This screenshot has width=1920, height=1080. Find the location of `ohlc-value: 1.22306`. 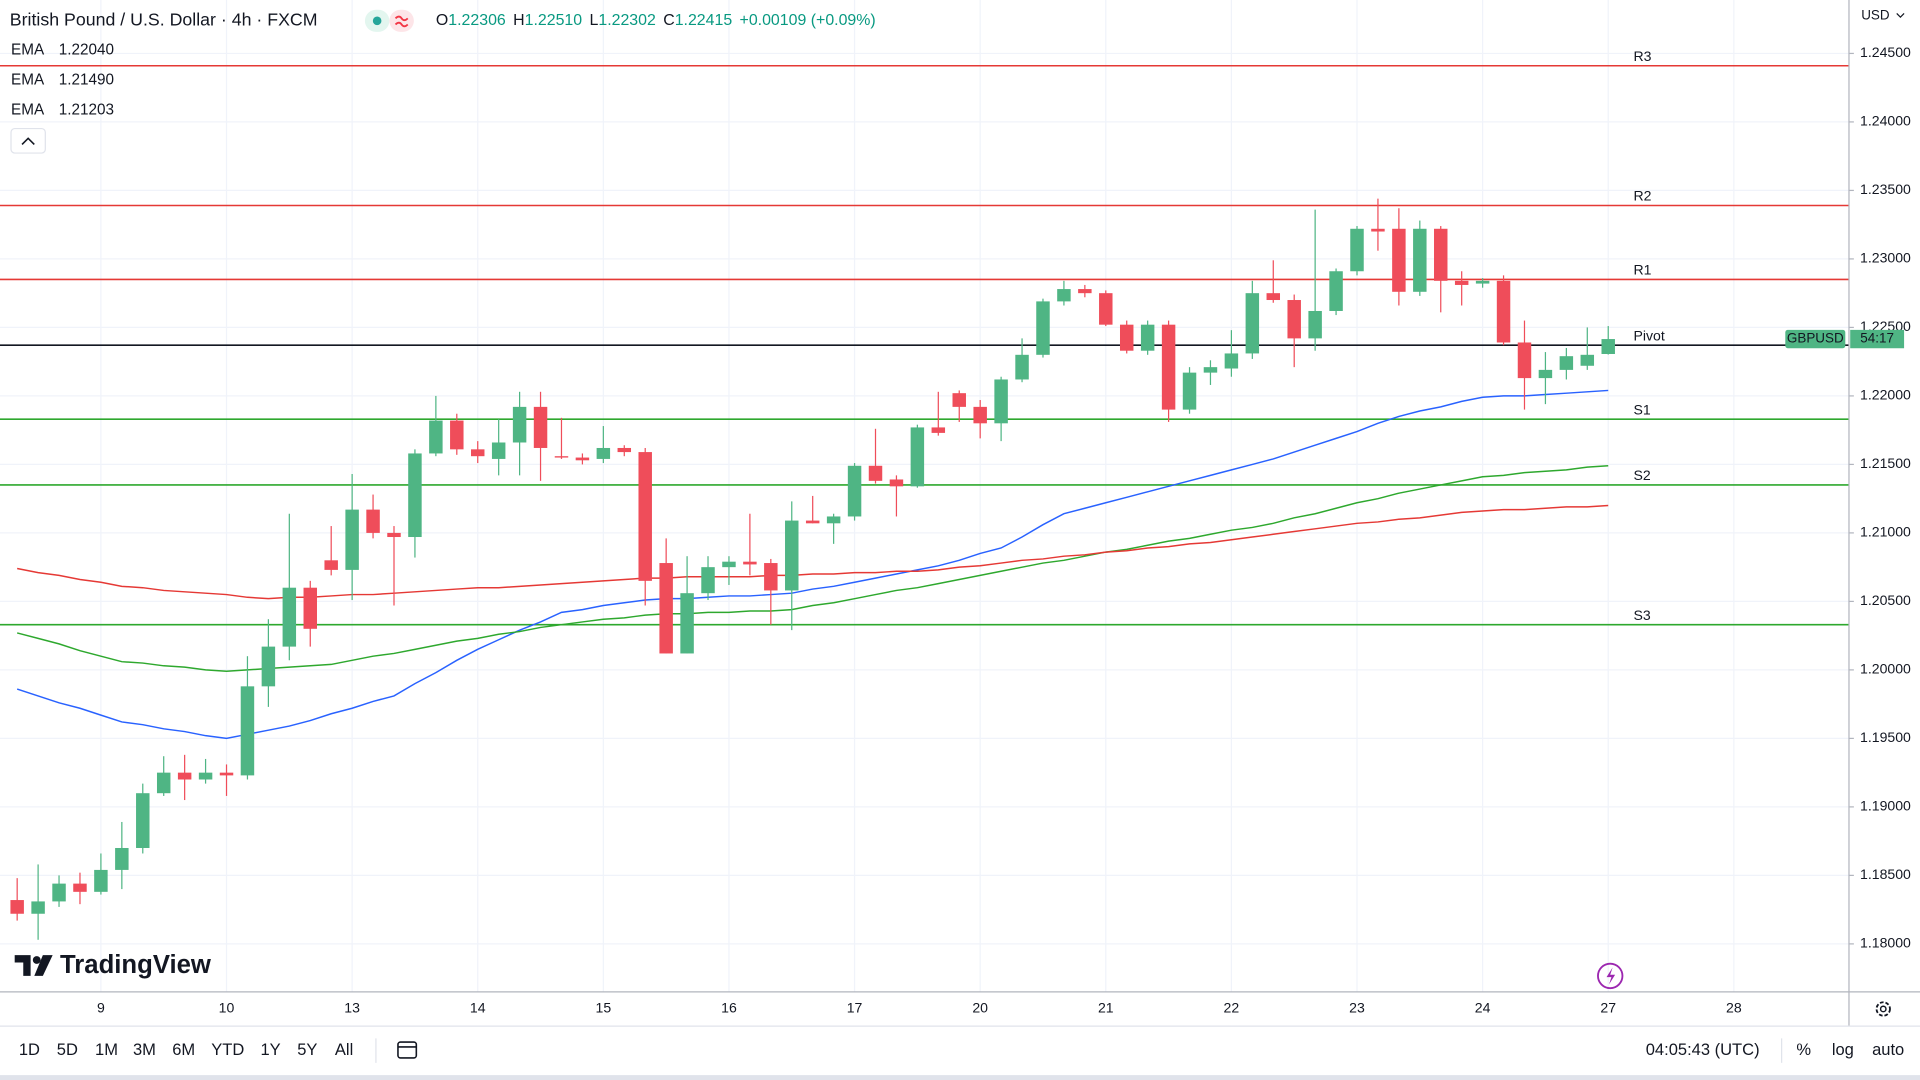

ohlc-value: 1.22306 is located at coordinates (477, 20).